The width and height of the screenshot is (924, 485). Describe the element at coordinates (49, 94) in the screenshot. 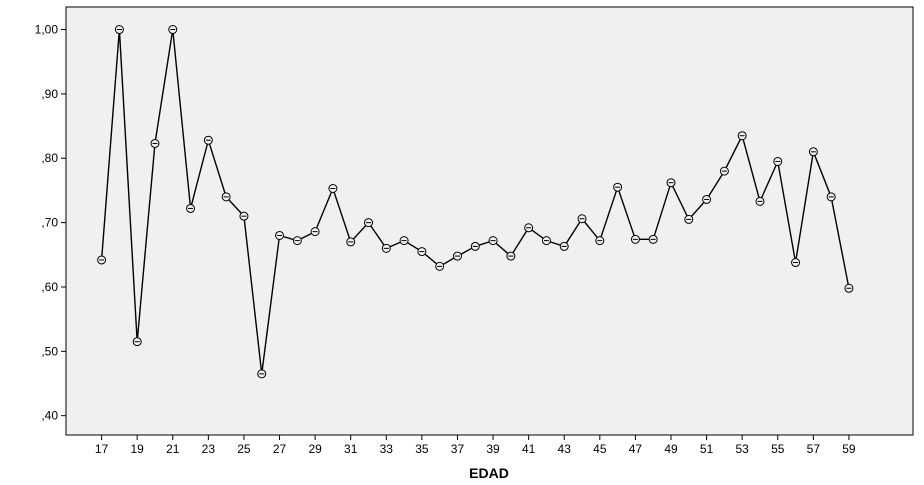

I see `y-tick-label: ,90` at that location.